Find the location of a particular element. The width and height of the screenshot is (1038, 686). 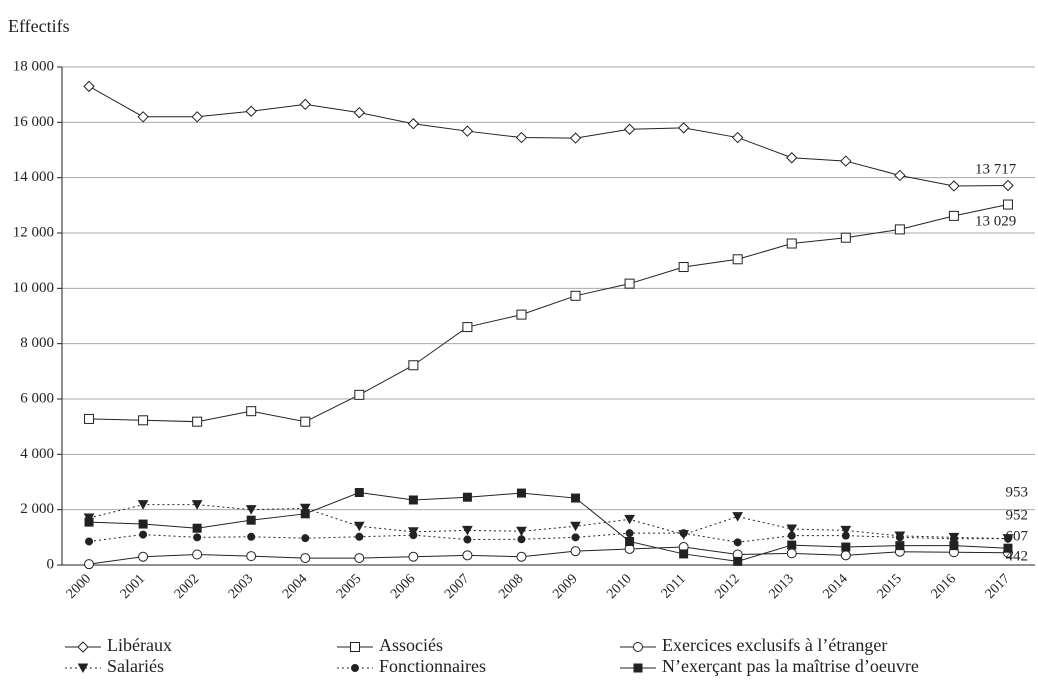

x-tick-label: 2016 is located at coordinates (944, 586).